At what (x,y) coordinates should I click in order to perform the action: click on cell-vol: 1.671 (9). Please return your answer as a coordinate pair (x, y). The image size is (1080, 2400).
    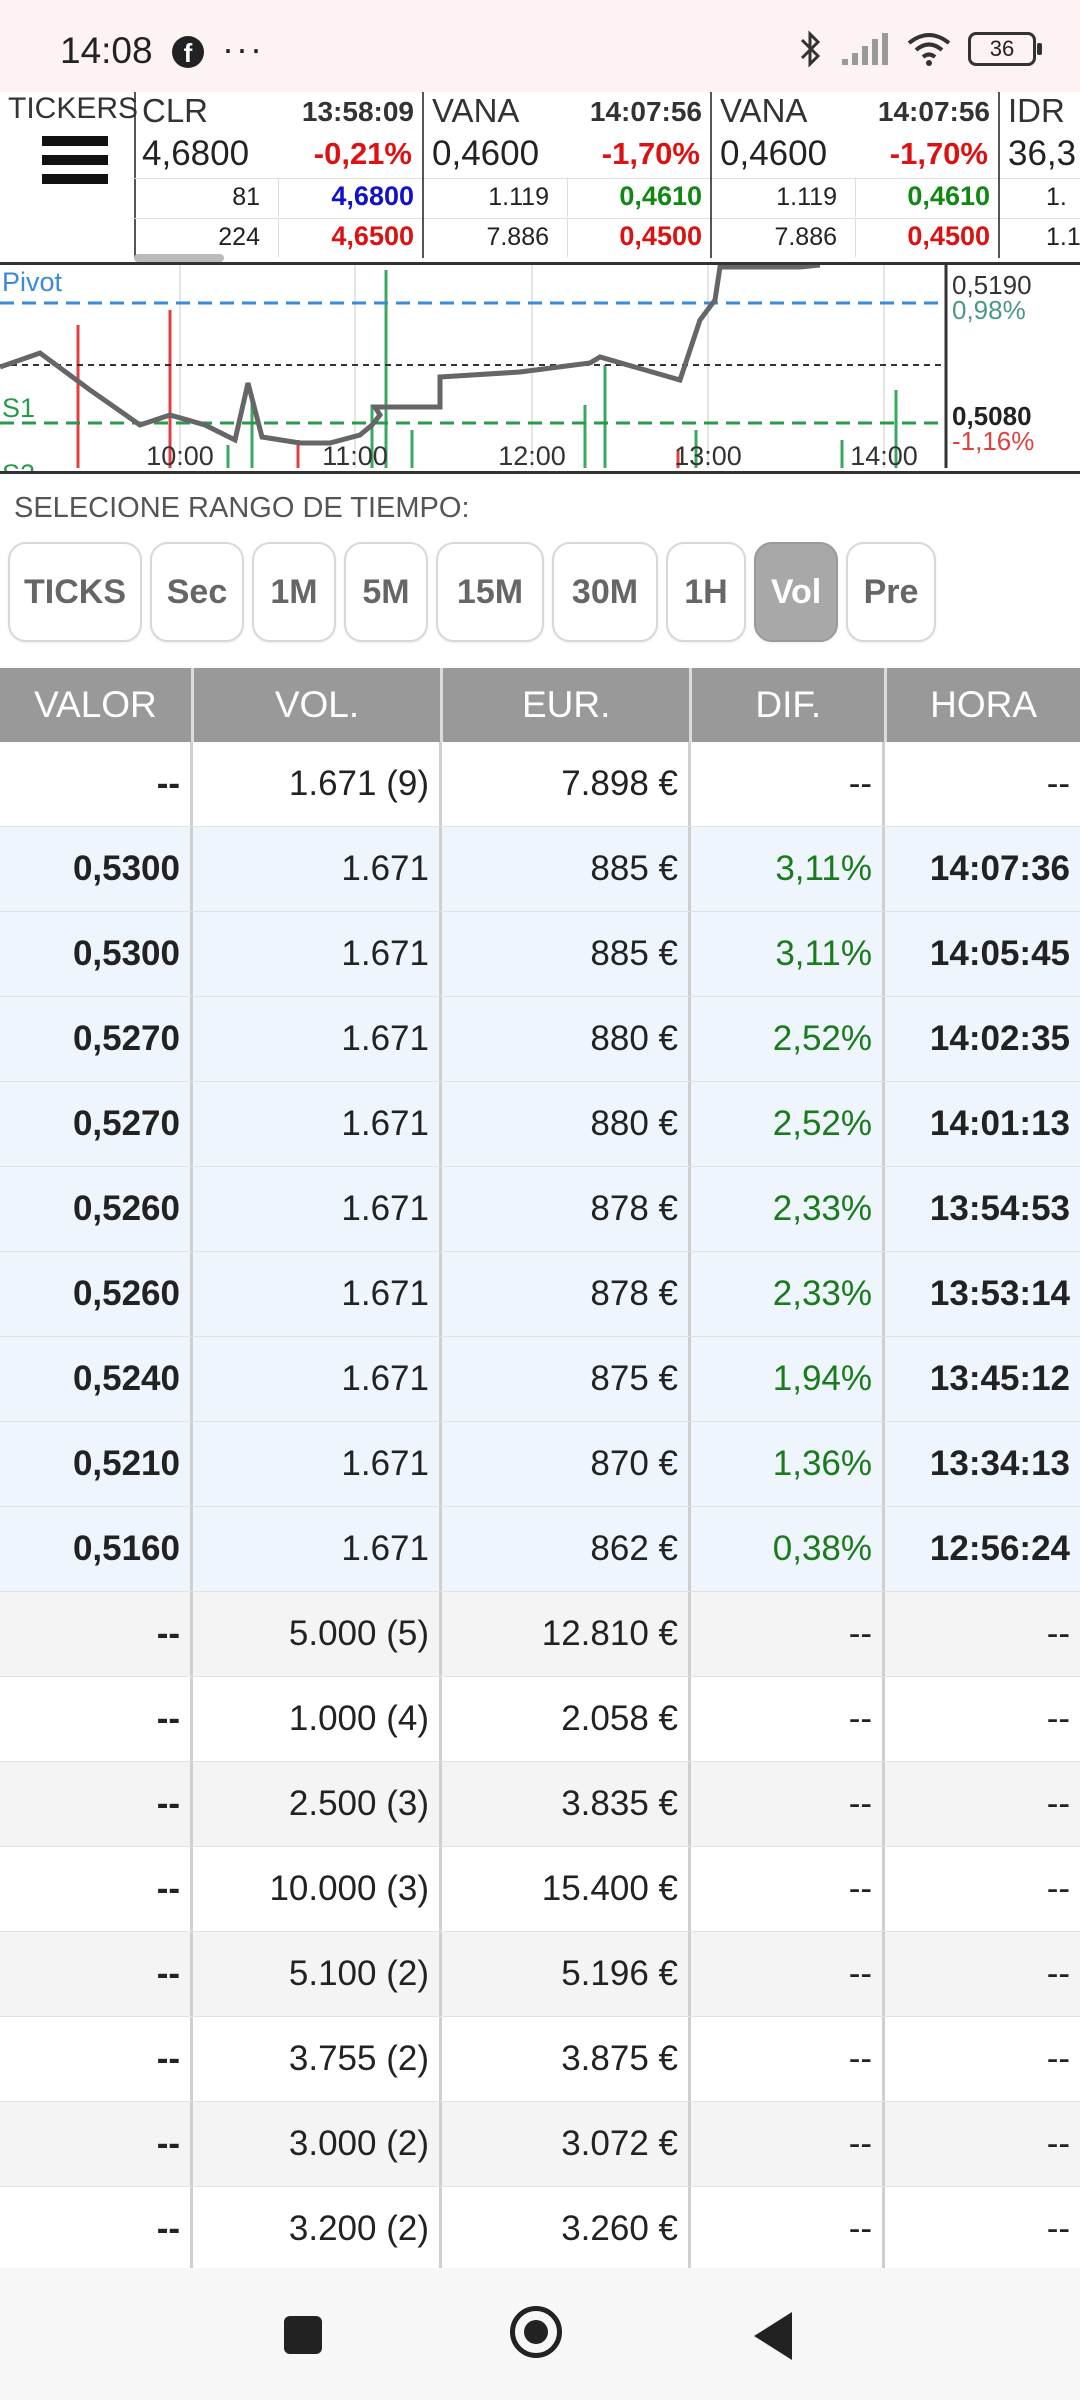
    Looking at the image, I should click on (317, 784).